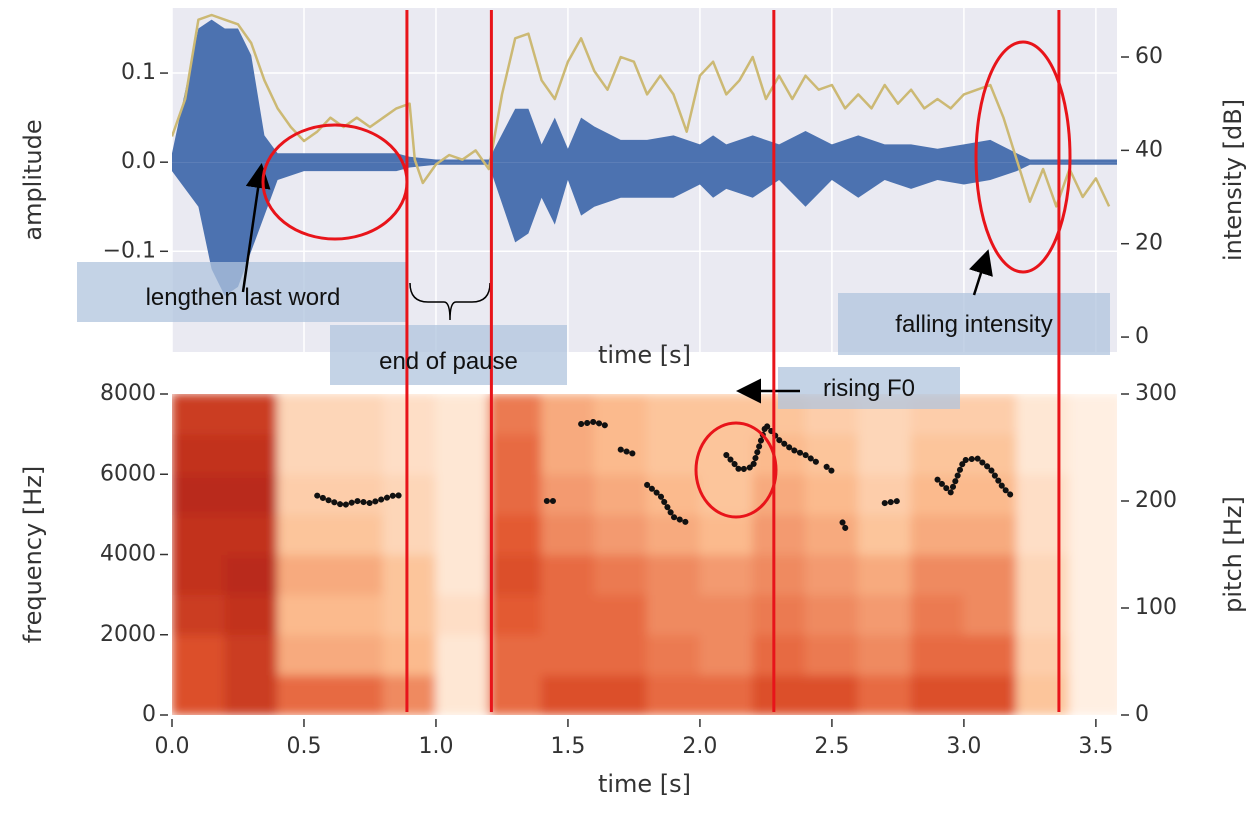 This screenshot has height=814, width=1258. What do you see at coordinates (1233, 554) in the screenshot?
I see `y2-axis-label: pitch [Hz]` at bounding box center [1233, 554].